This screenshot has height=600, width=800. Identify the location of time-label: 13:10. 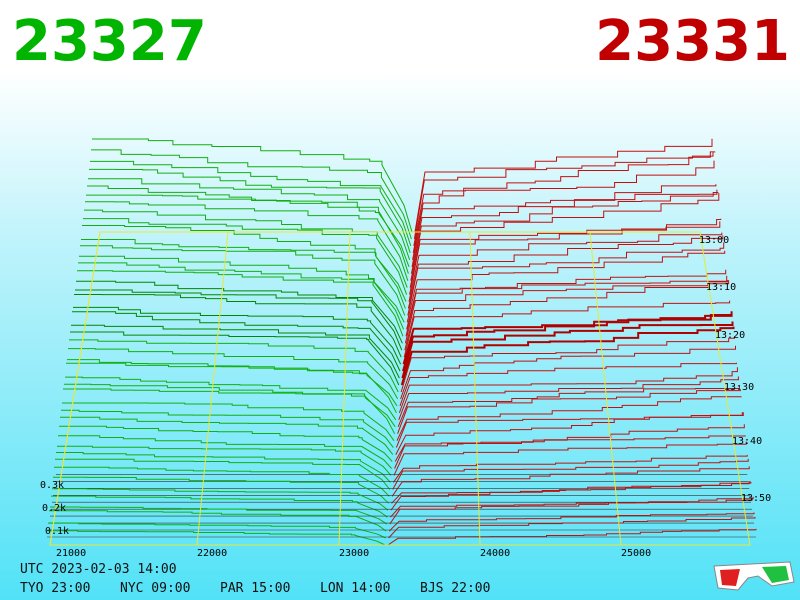
(721, 287).